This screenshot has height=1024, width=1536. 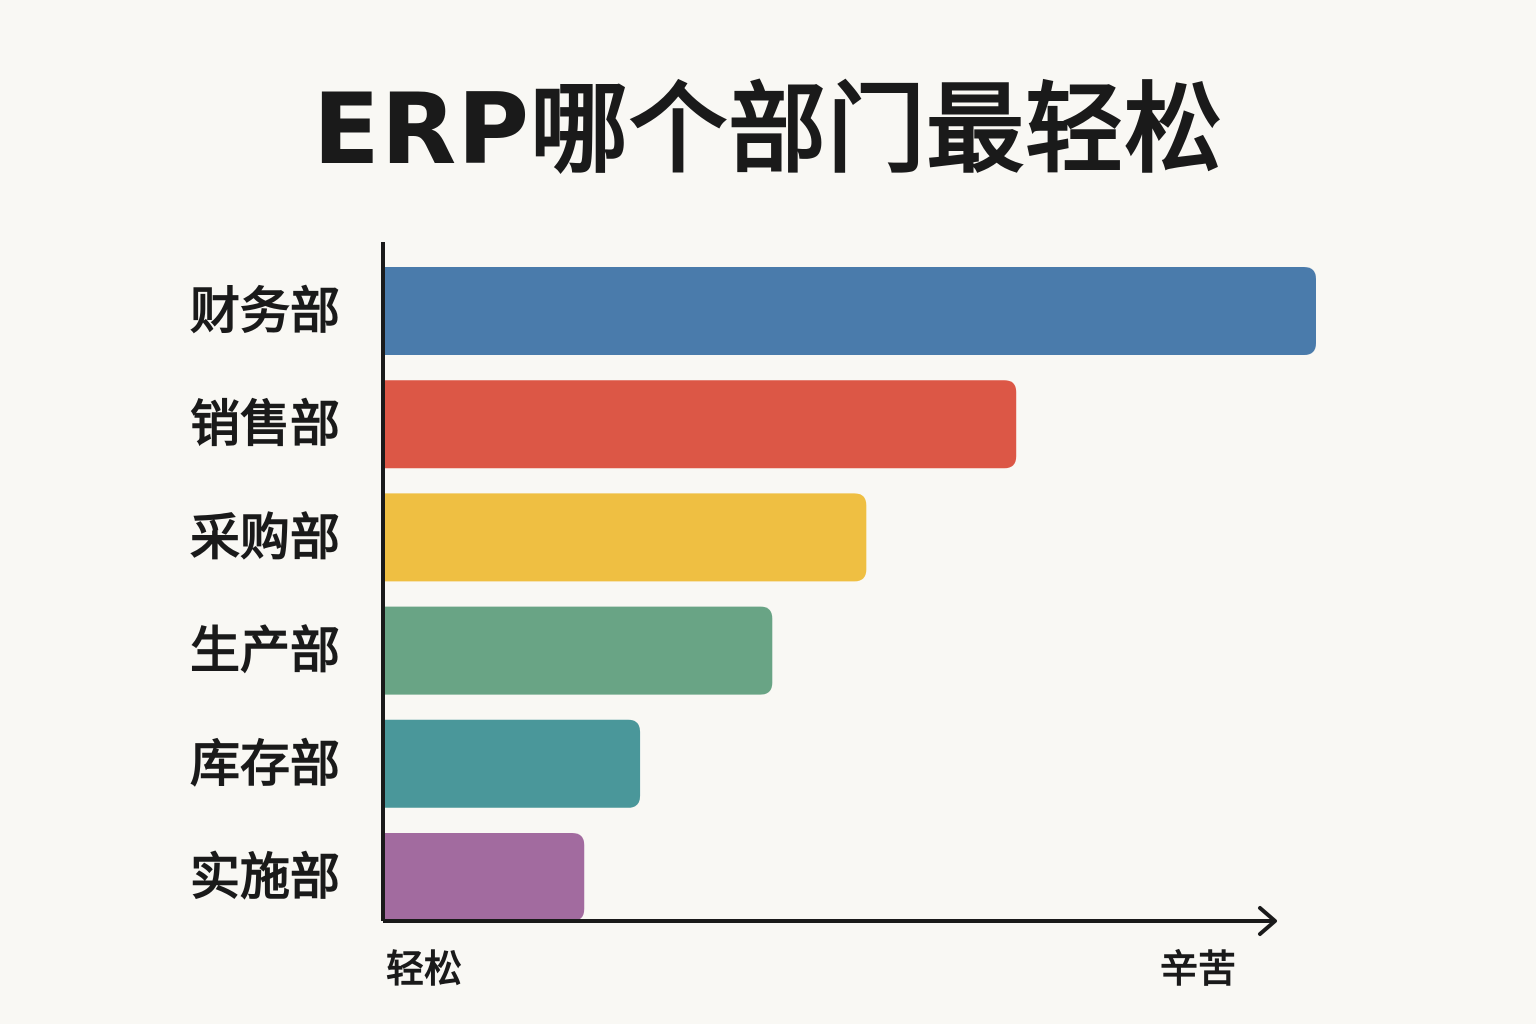 What do you see at coordinates (265, 764) in the screenshot?
I see `category-label-5: 库存部` at bounding box center [265, 764].